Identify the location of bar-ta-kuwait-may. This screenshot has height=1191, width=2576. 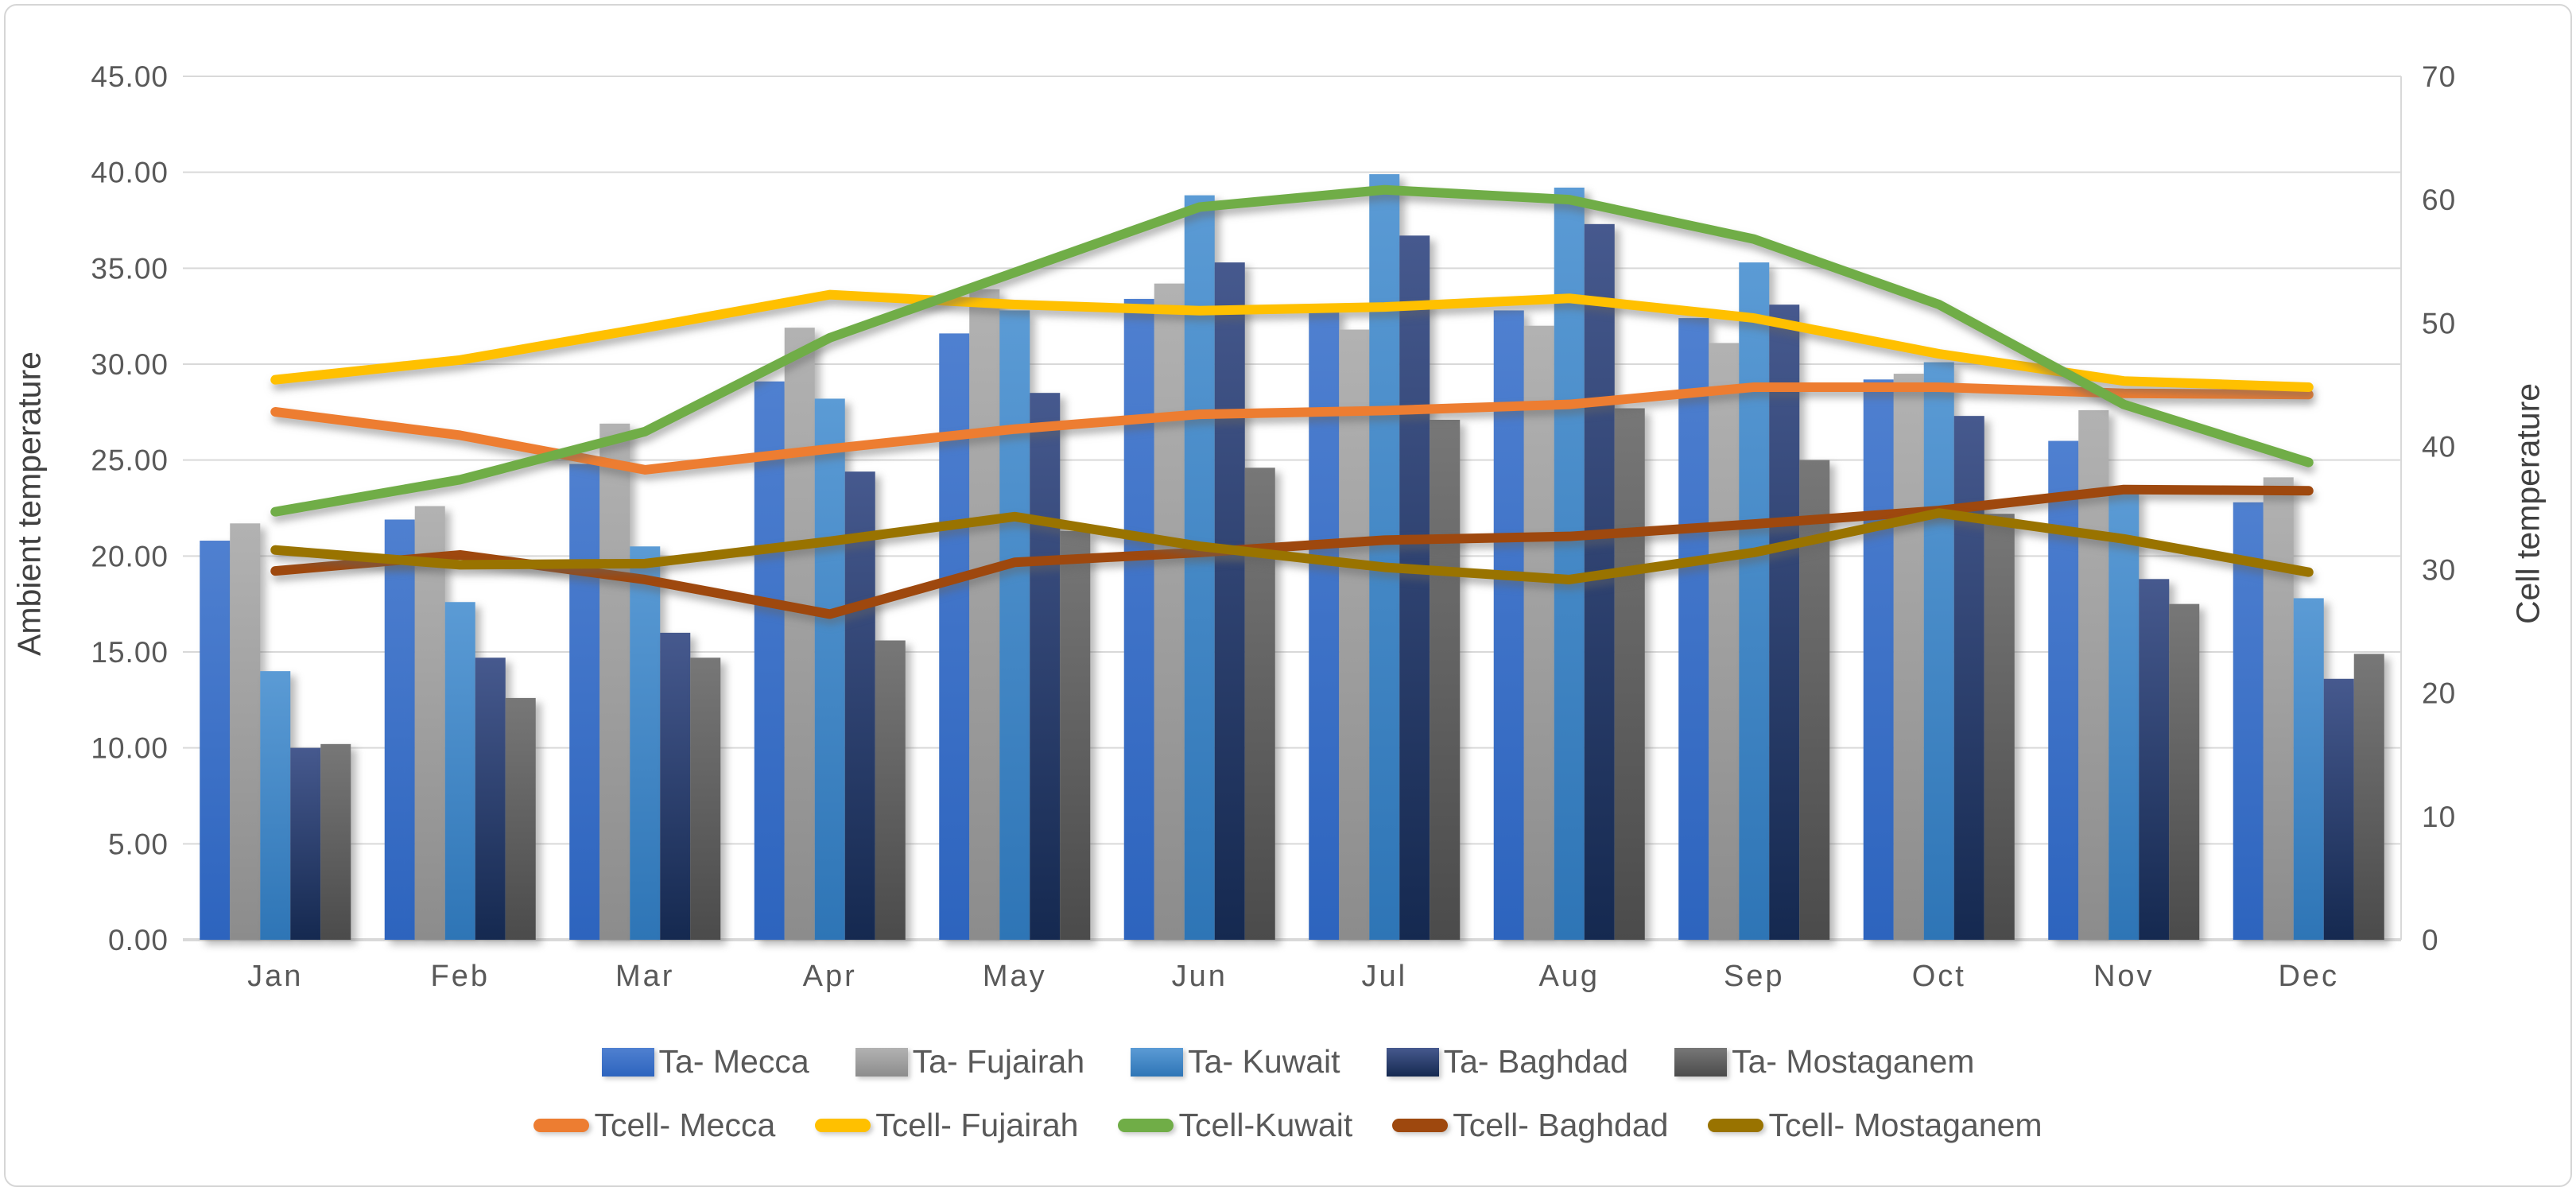
(1014, 625).